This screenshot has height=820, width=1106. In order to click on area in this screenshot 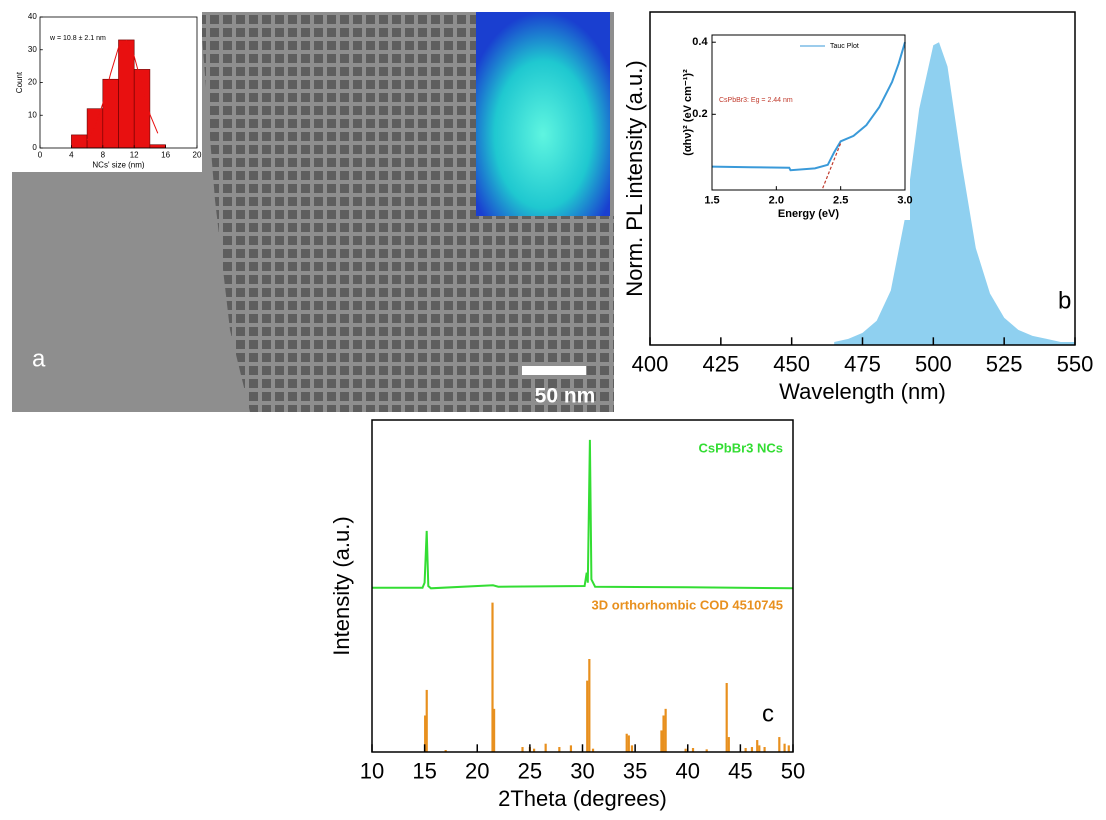, I will do `click(954, 194)`.